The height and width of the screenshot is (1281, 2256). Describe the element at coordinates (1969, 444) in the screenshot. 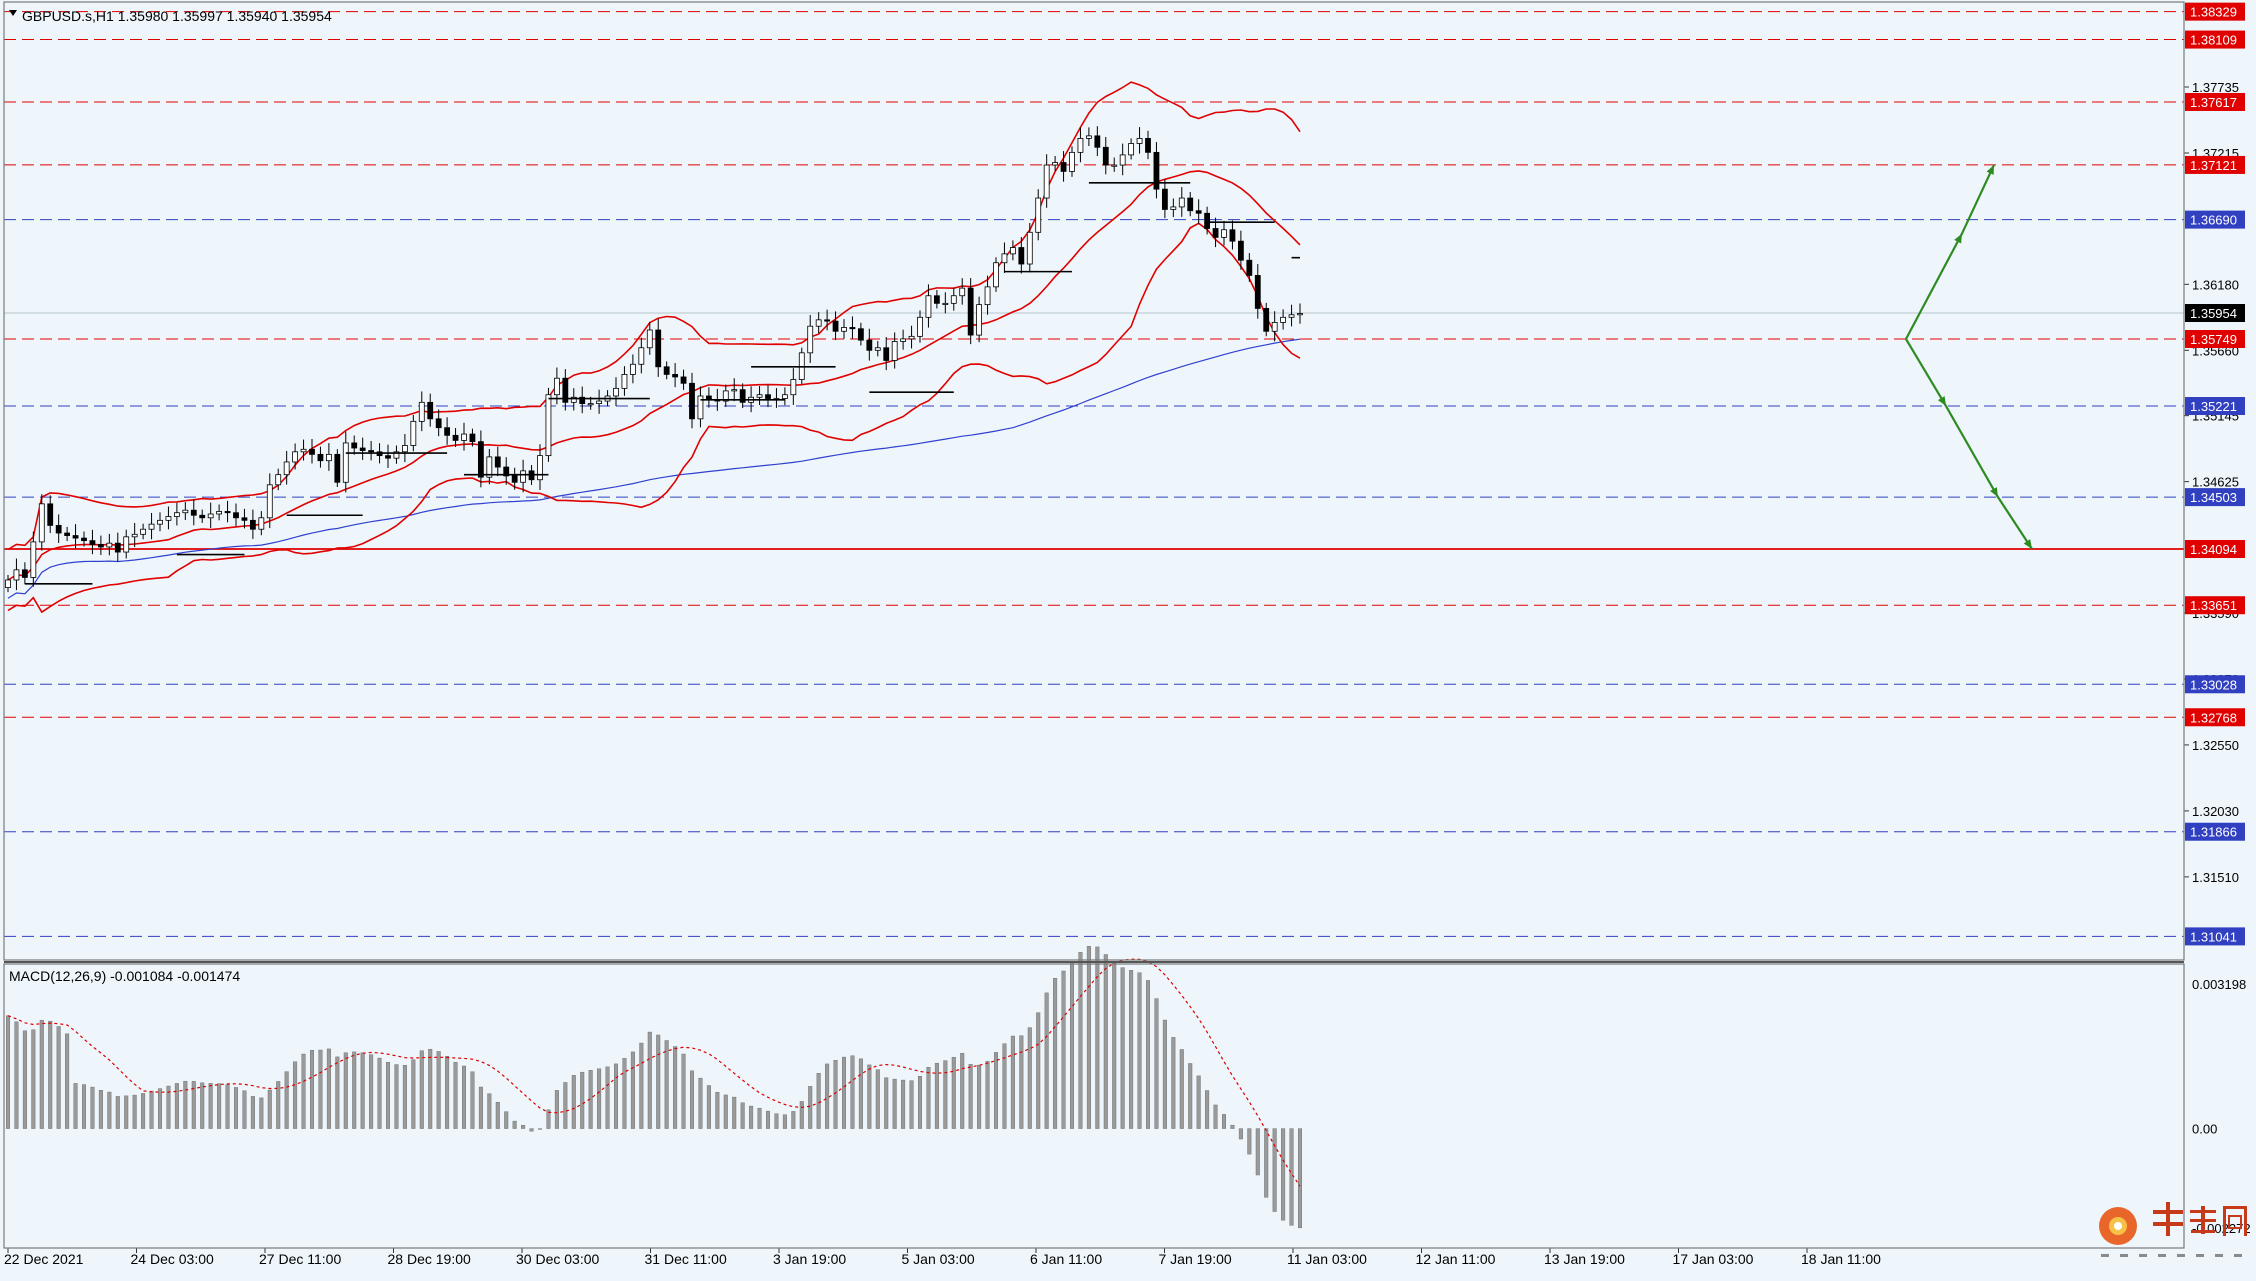

I see `forecast-arrow-down` at that location.